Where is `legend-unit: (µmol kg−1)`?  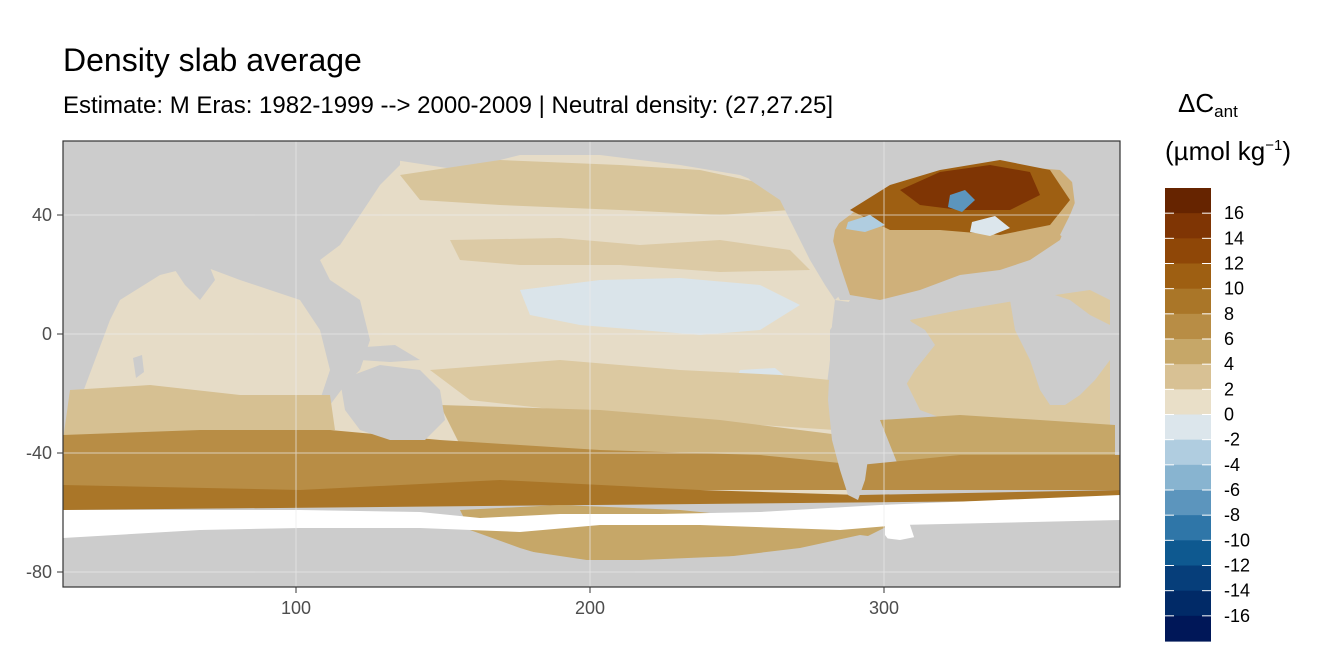 legend-unit: (µmol kg−1) is located at coordinates (1228, 151).